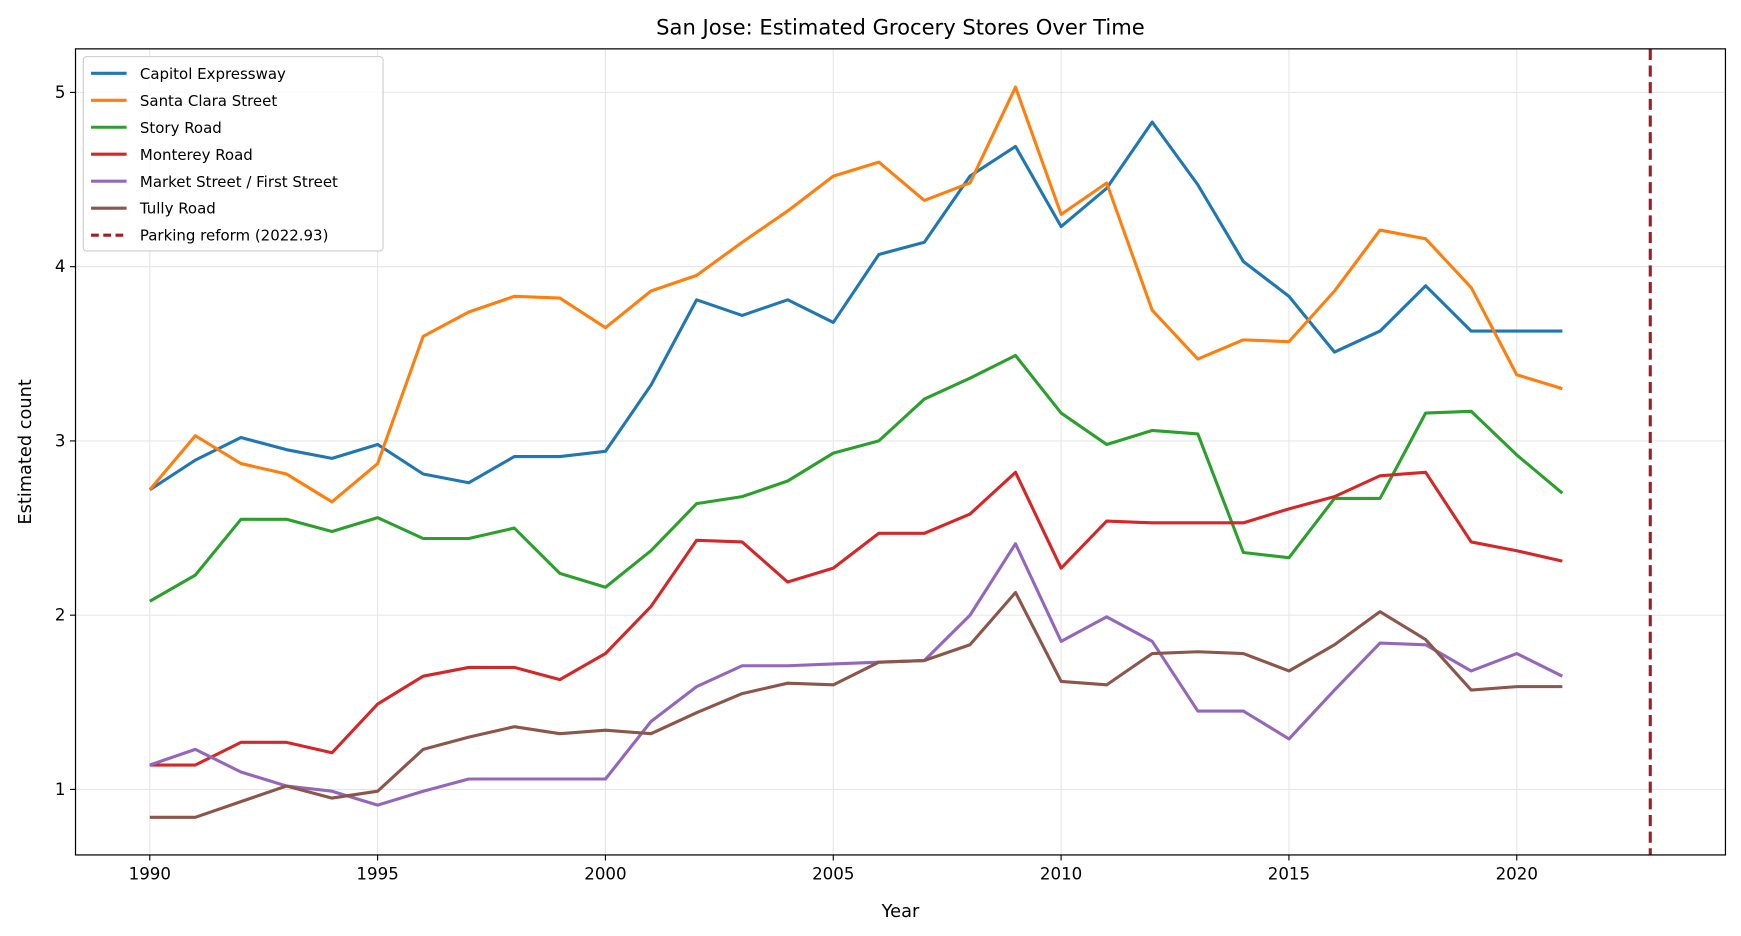  Describe the element at coordinates (234, 236) in the screenshot. I see `legend-label: Parking reform (2022.93)` at that location.